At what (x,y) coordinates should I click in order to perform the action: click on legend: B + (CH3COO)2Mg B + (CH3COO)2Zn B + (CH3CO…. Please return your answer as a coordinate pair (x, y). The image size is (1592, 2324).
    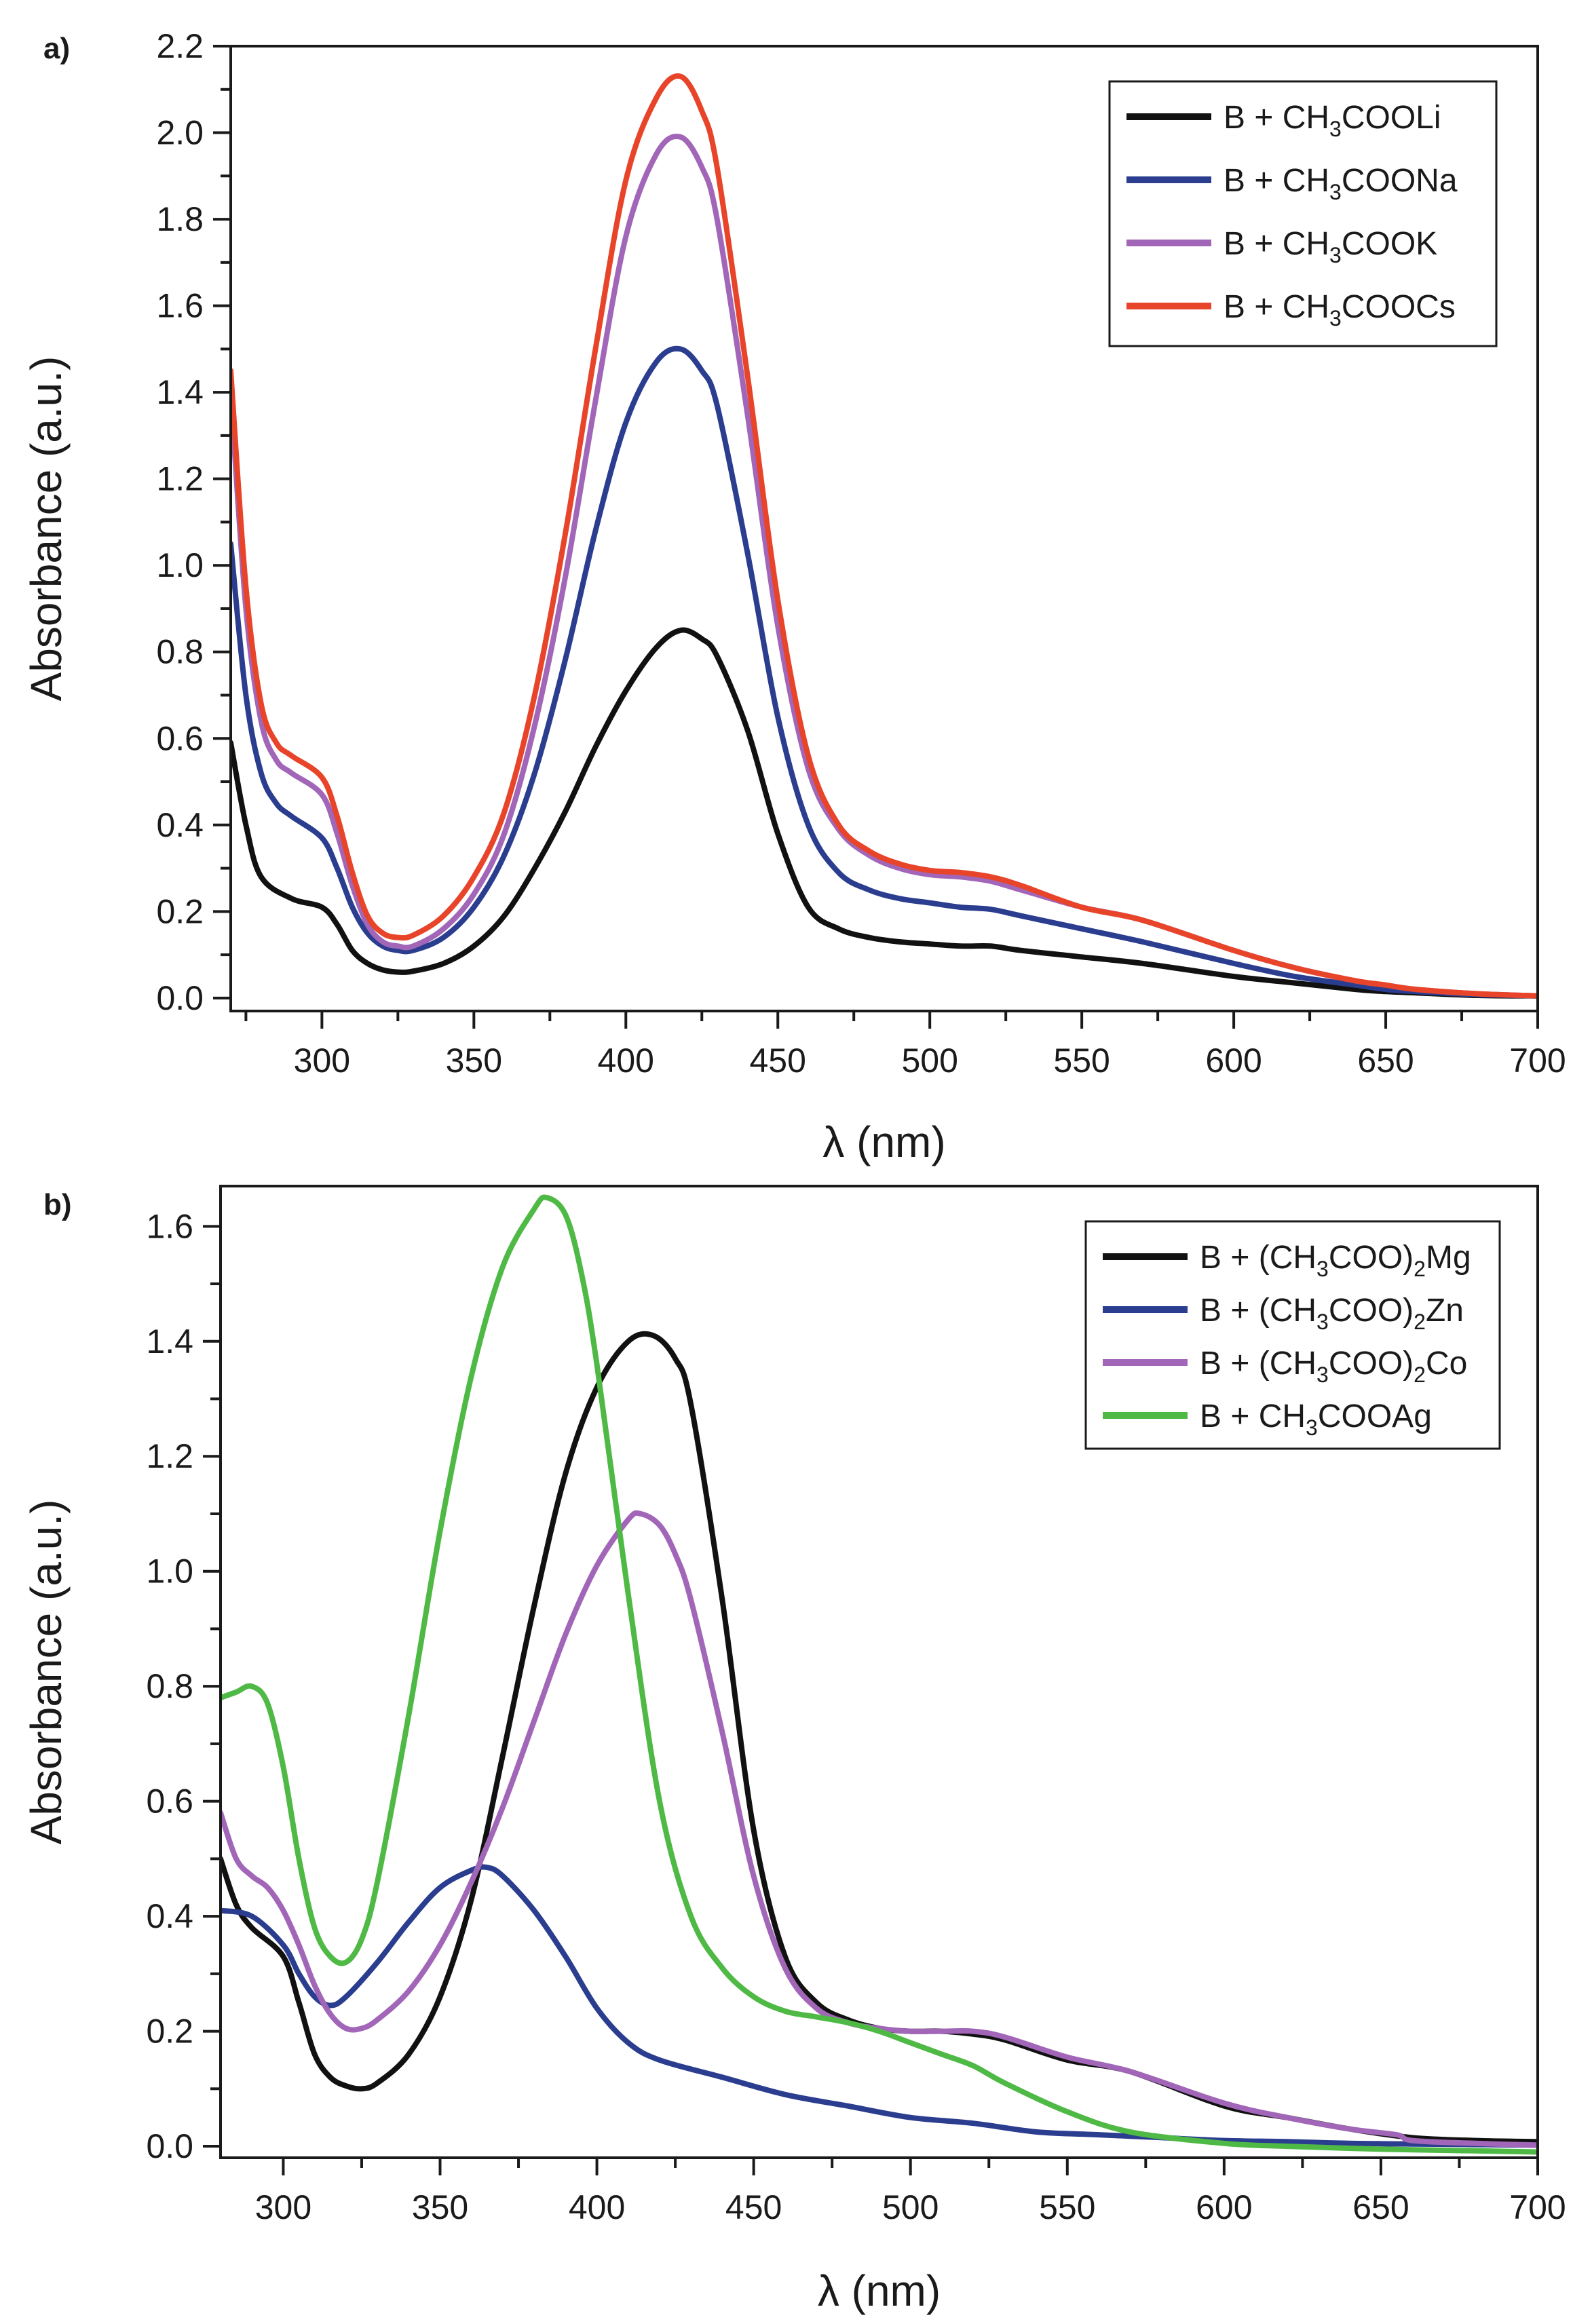
    Looking at the image, I should click on (1292, 1335).